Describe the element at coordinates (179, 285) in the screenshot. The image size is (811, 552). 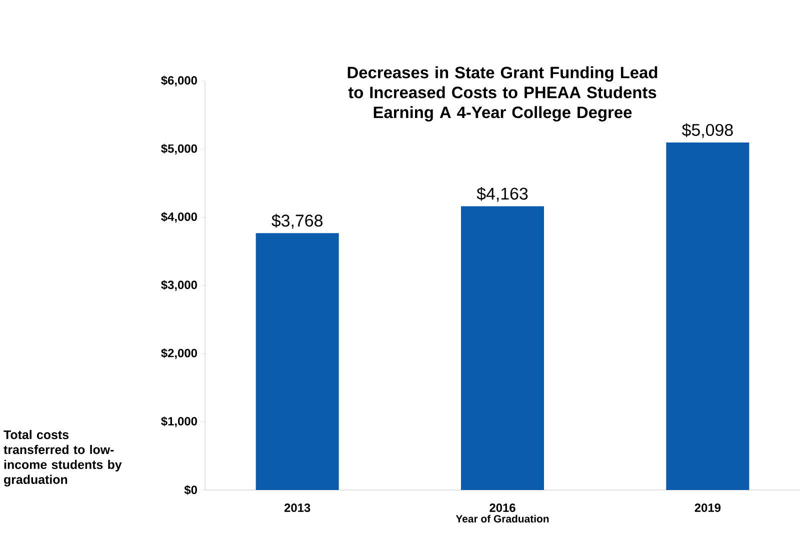
I see `y-tick-label: $3,000` at that location.